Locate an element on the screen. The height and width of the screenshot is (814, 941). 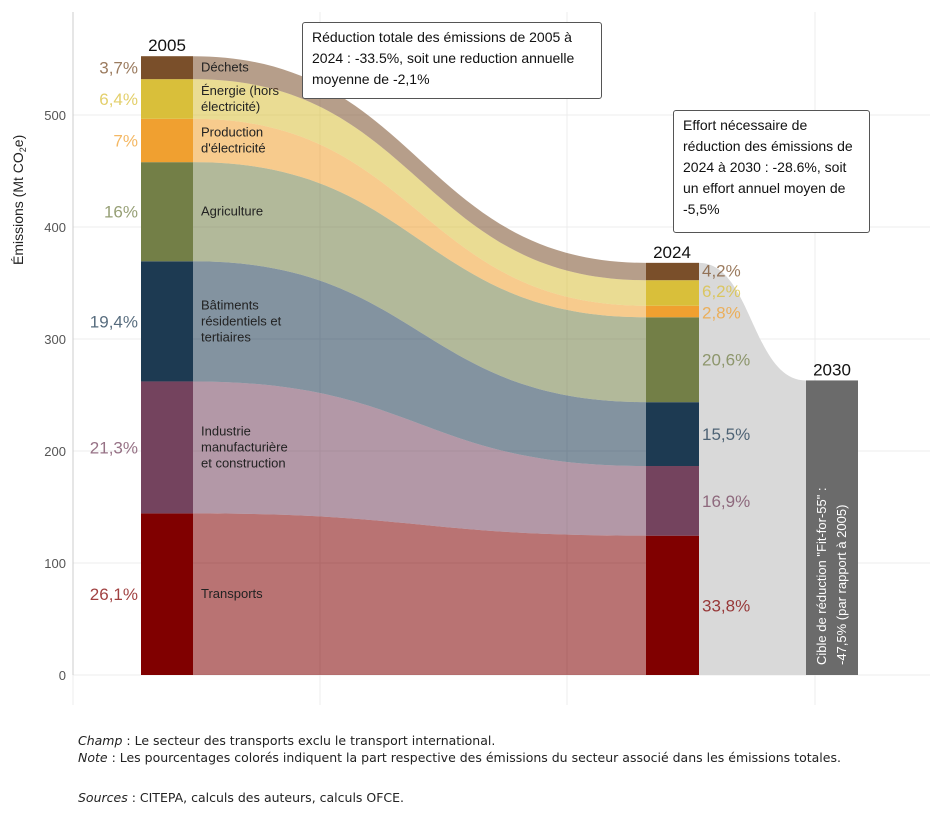
pct-2024-0: 33,8% is located at coordinates (726, 605).